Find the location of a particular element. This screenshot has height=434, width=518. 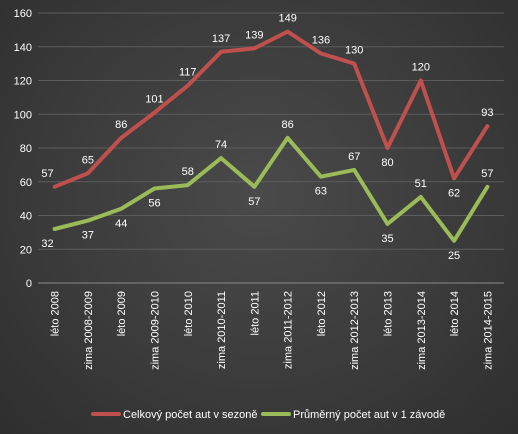

x-tick-label: zima 2012-2013 is located at coordinates (355, 330).